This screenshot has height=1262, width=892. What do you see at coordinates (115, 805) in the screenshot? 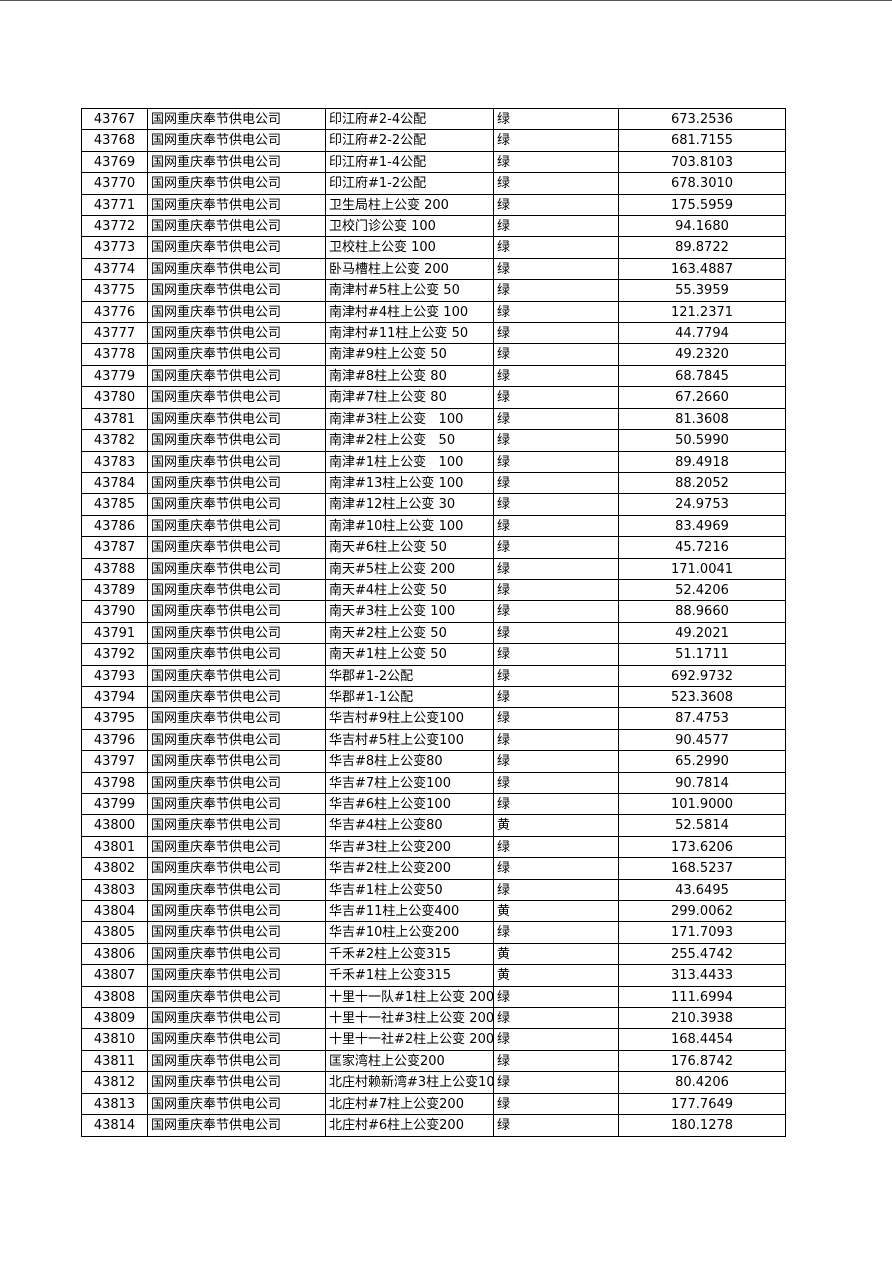
I see `row-id: 43799` at bounding box center [115, 805].